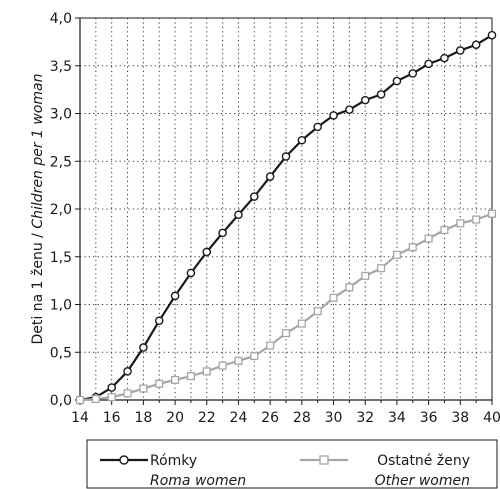 Image resolution: width=500 pixels, height=489 pixels. I want to click on y-axis-label-en: Children per 1 woman, so click(38, 150).